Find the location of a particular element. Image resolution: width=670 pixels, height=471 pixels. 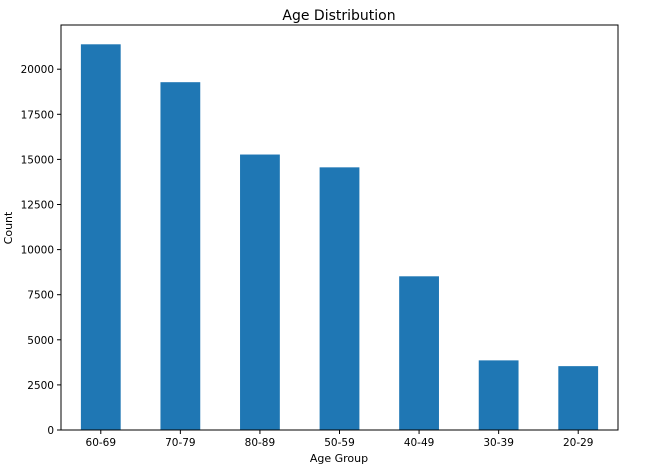

y-tick-label: 20000 is located at coordinates (37, 70).